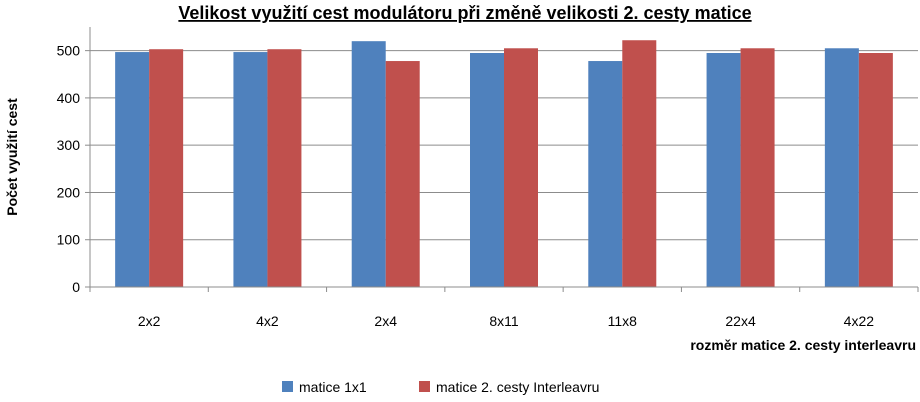  I want to click on bar-matice-2-cesty-11x8, so click(639, 164).